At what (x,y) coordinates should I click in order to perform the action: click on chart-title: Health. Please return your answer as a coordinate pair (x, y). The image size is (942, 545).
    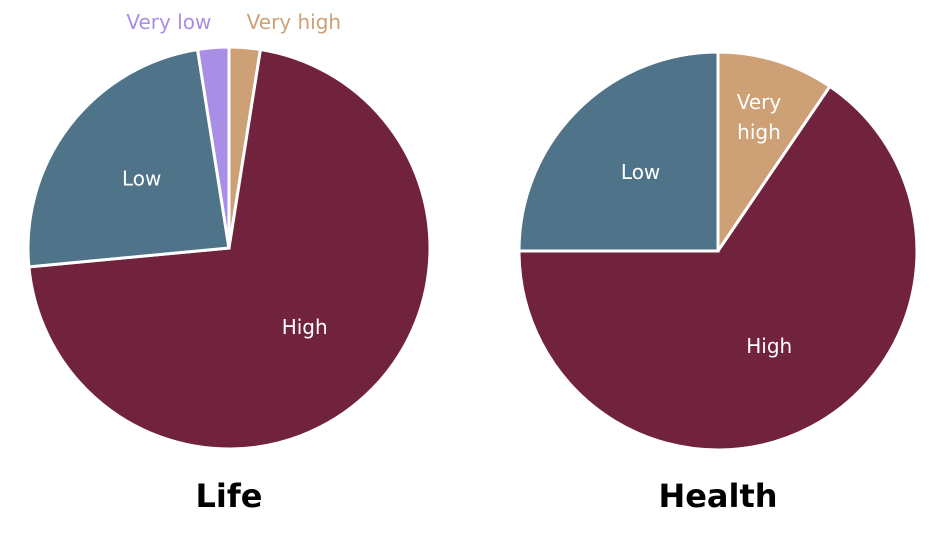
    Looking at the image, I should click on (717, 496).